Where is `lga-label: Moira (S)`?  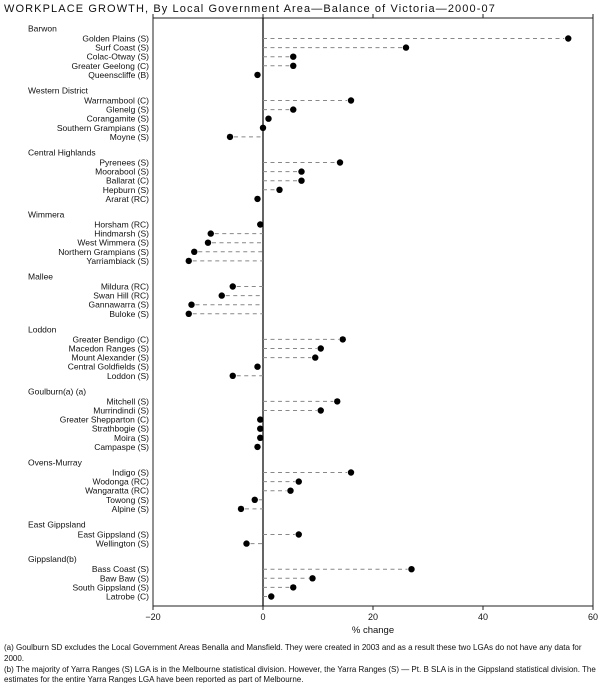 lga-label: Moira (S) is located at coordinates (131, 438).